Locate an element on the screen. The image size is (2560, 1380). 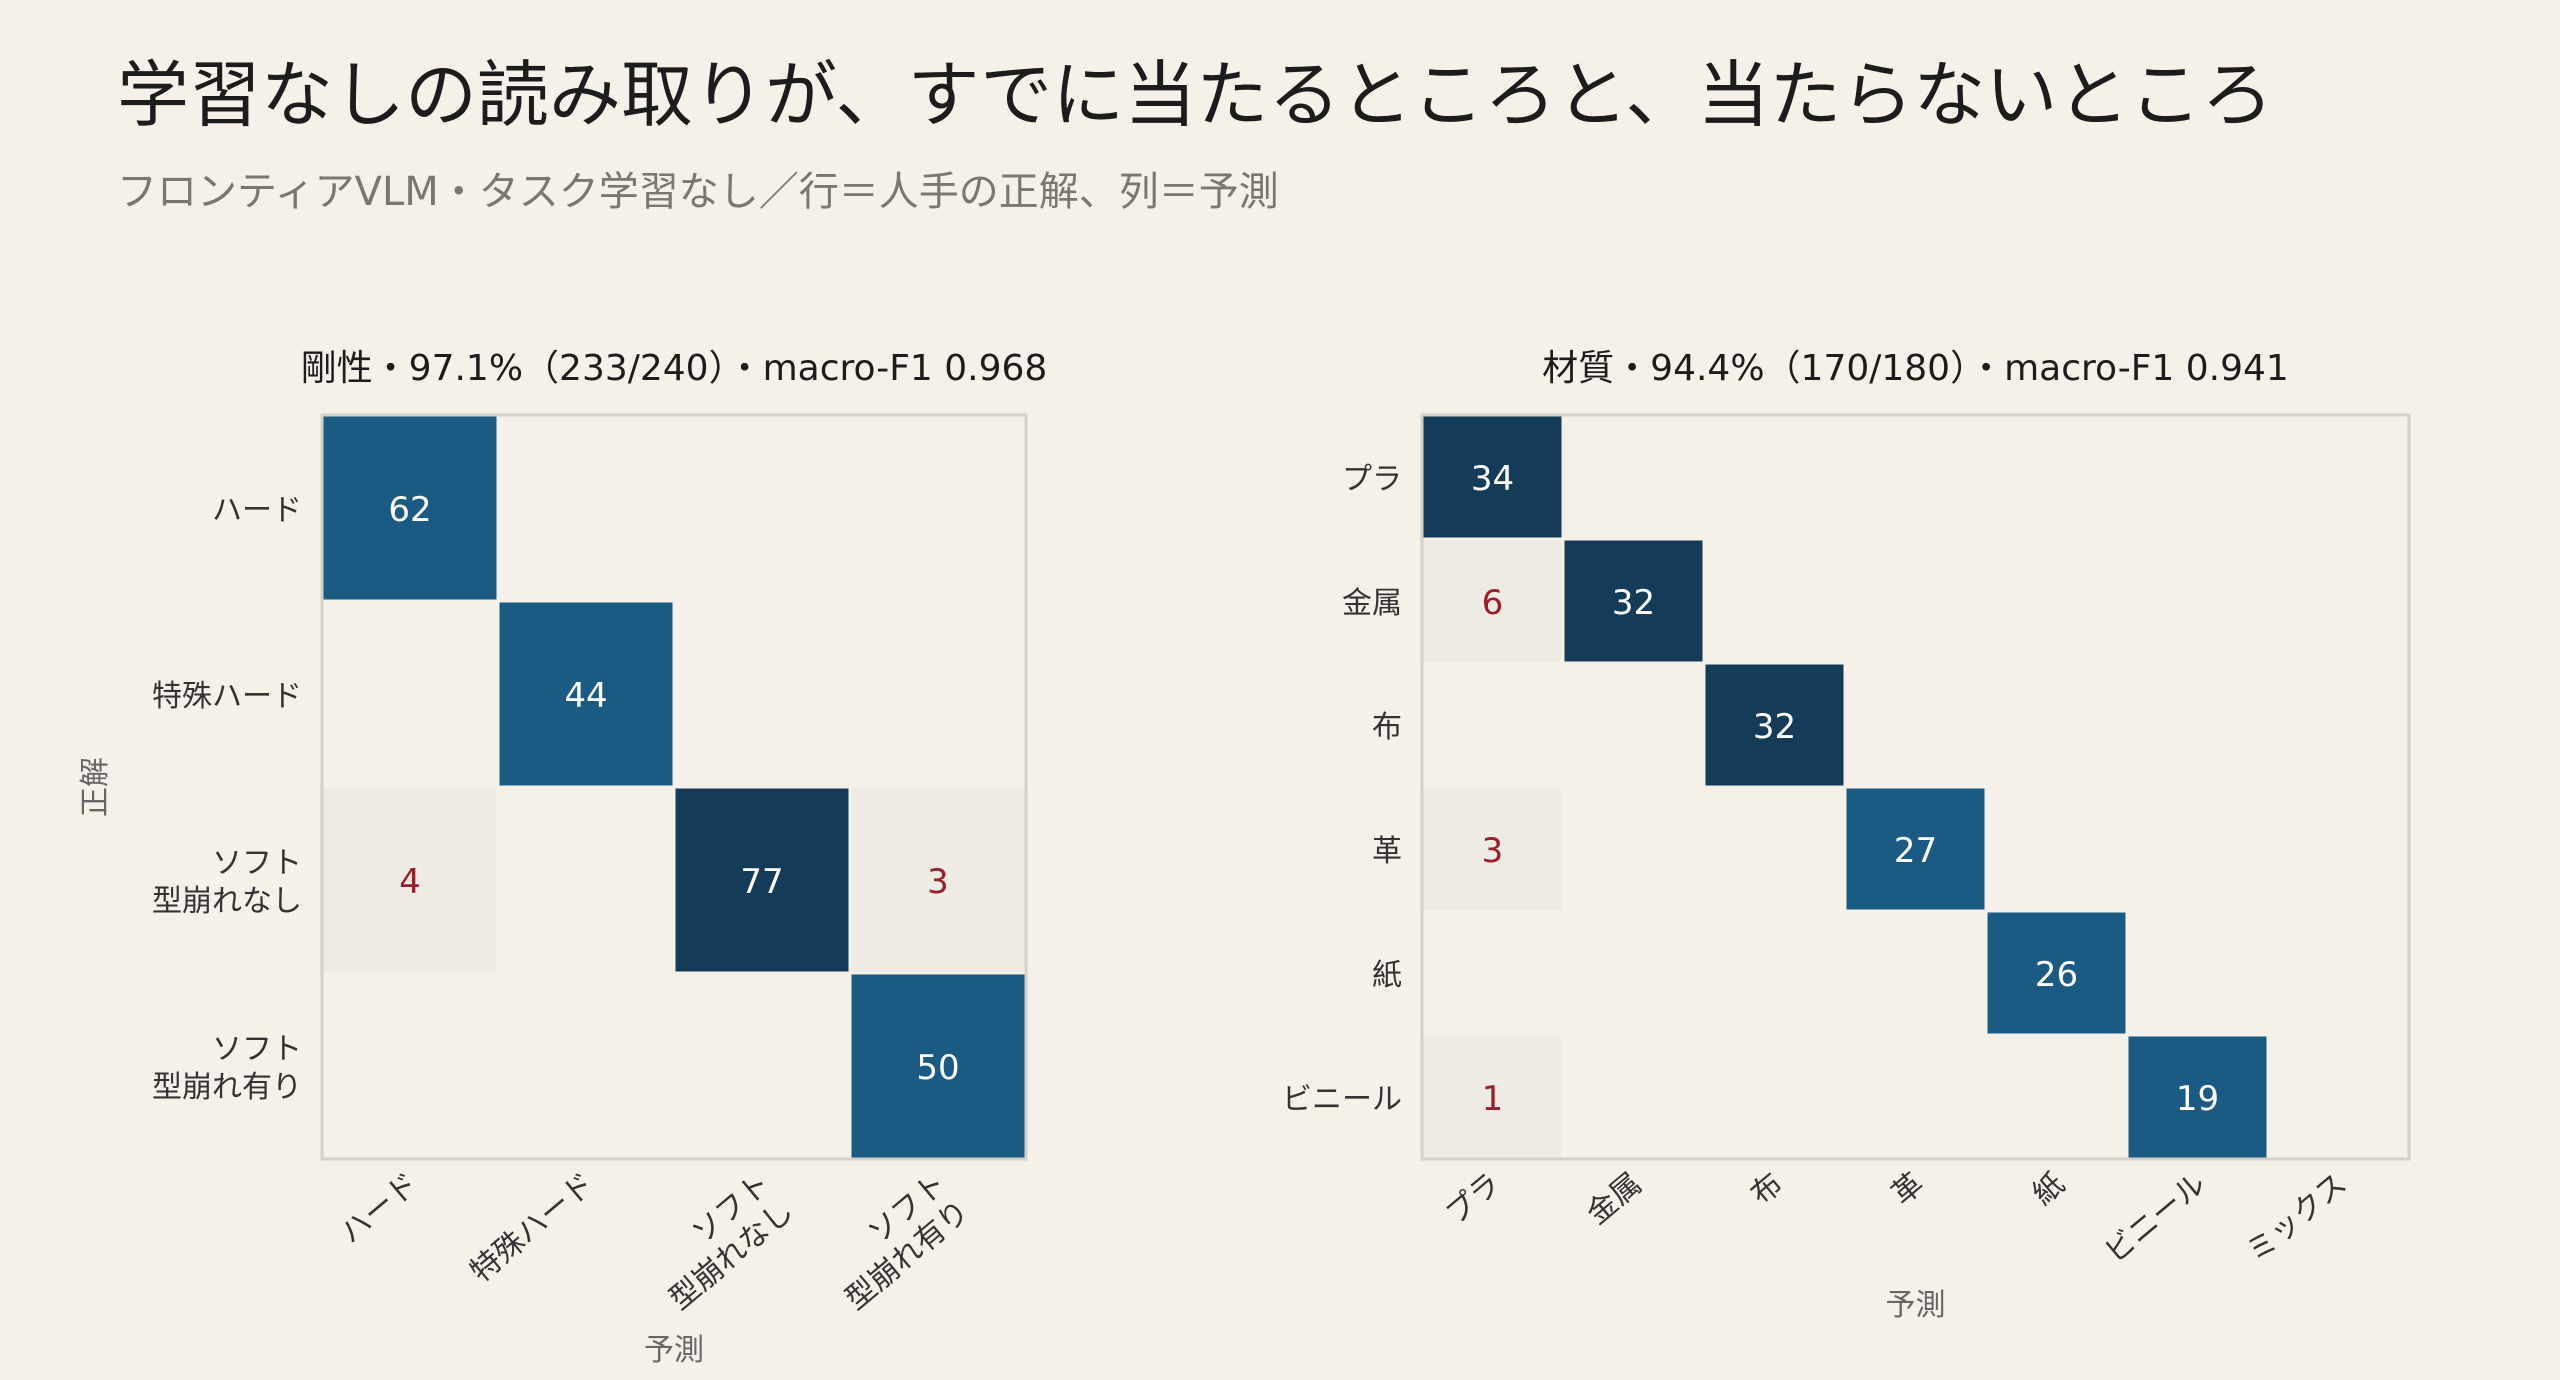
page-subtitle: フロンティアVLM・タスク学習なし／行＝人手の正解、列＝予測 is located at coordinates (698, 192).